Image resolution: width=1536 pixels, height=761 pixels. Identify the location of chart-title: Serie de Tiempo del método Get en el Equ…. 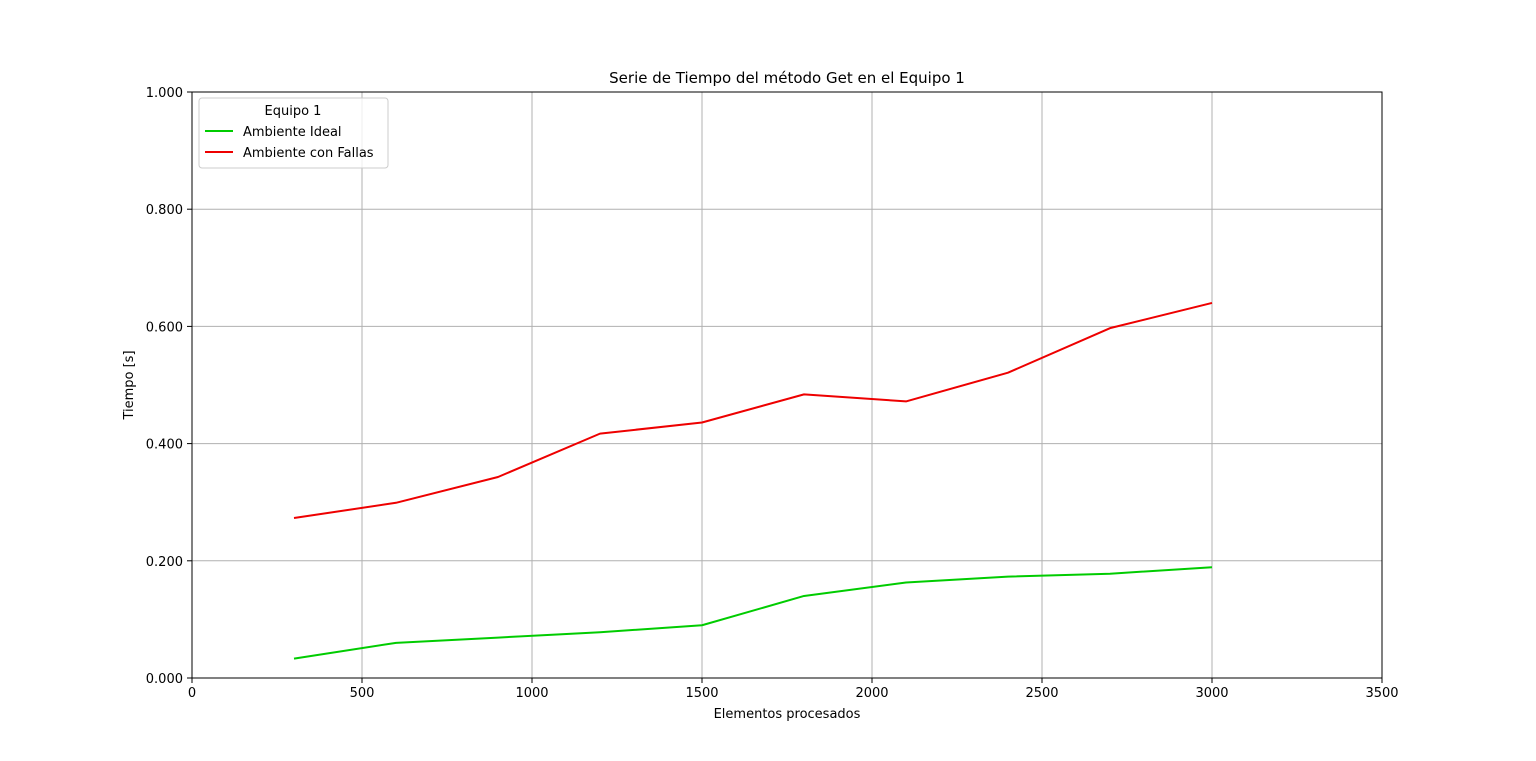
(787, 78).